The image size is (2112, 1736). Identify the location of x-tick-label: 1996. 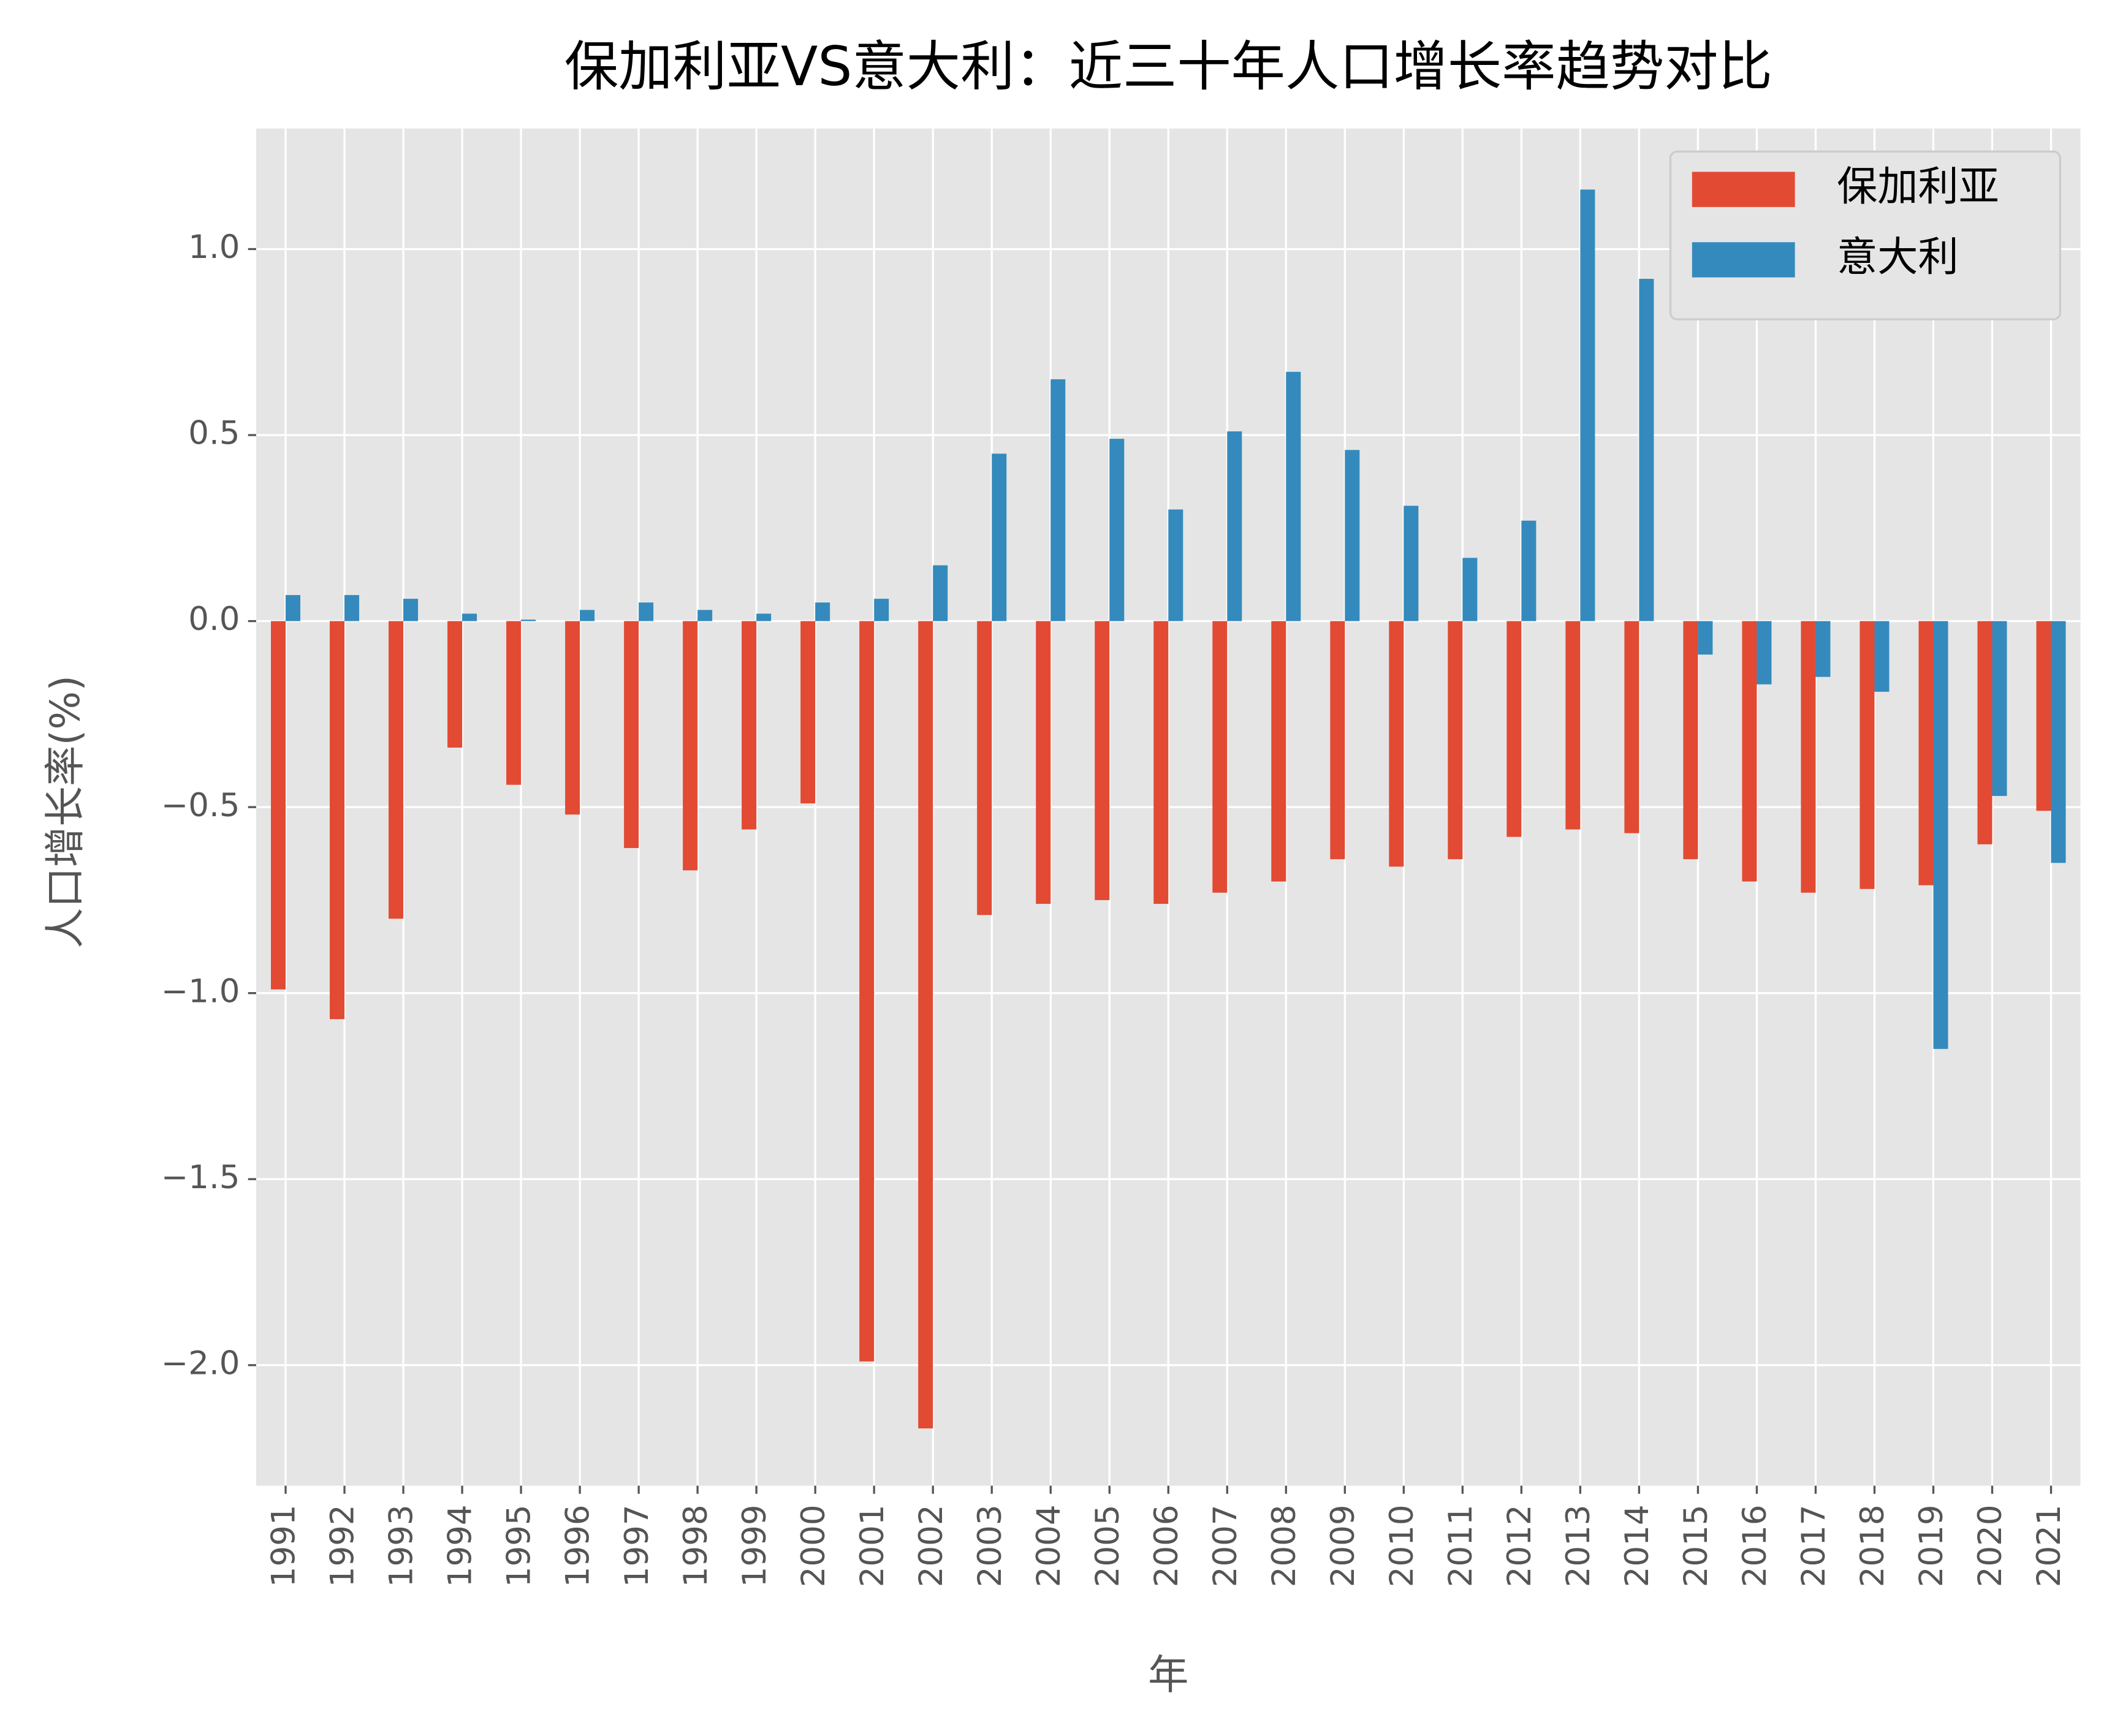
(578, 1545).